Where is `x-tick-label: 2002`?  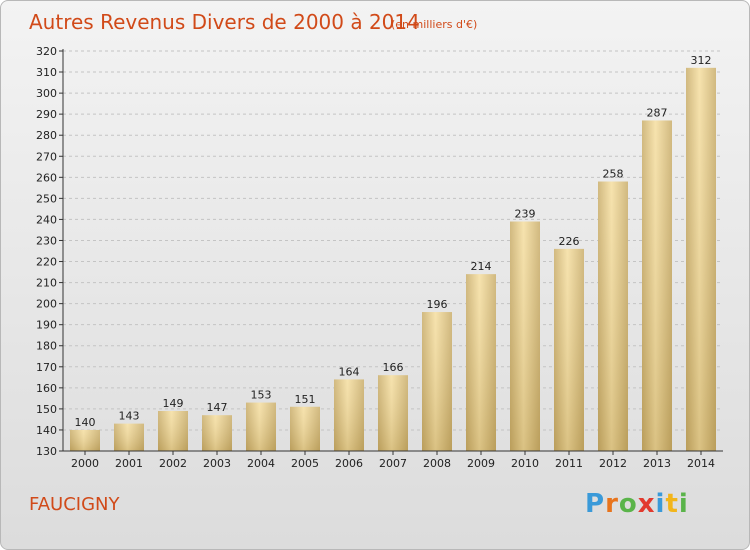
x-tick-label: 2002 is located at coordinates (173, 463).